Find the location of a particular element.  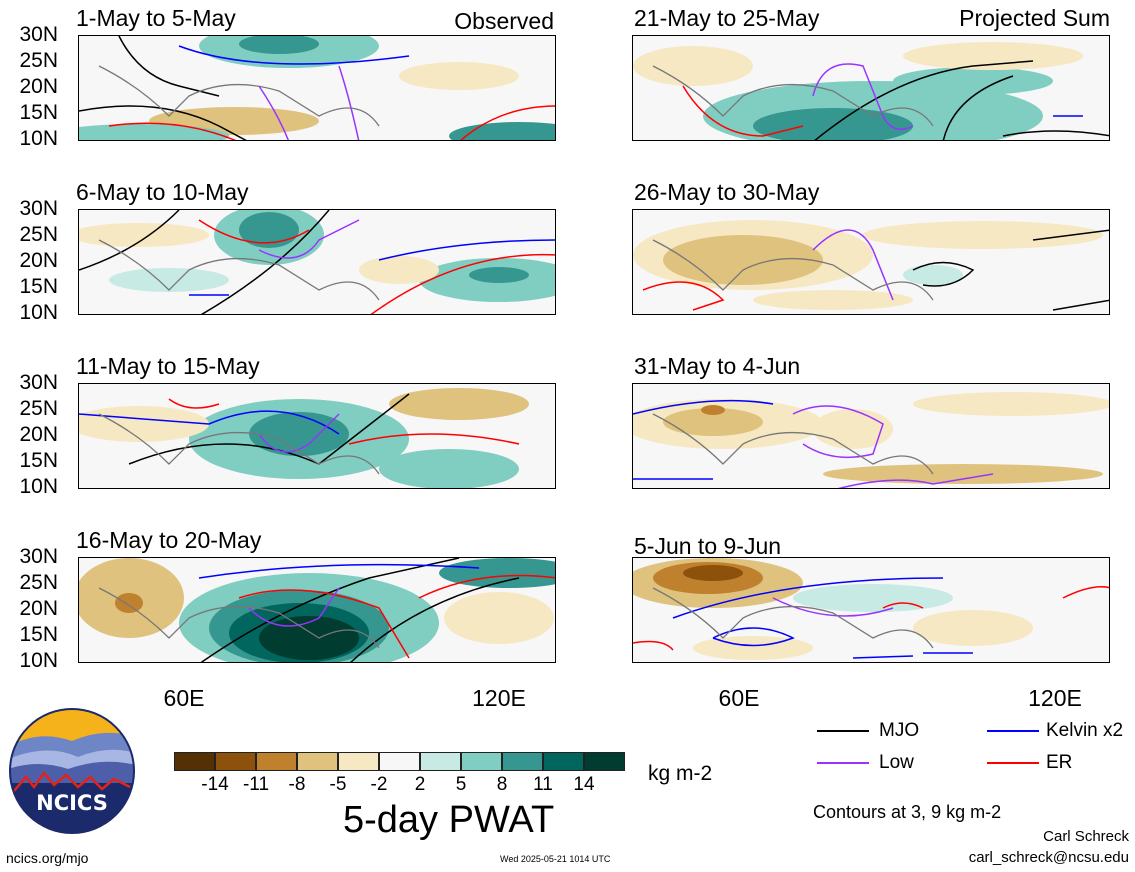

logo-text: NCICS is located at coordinates (72, 803).